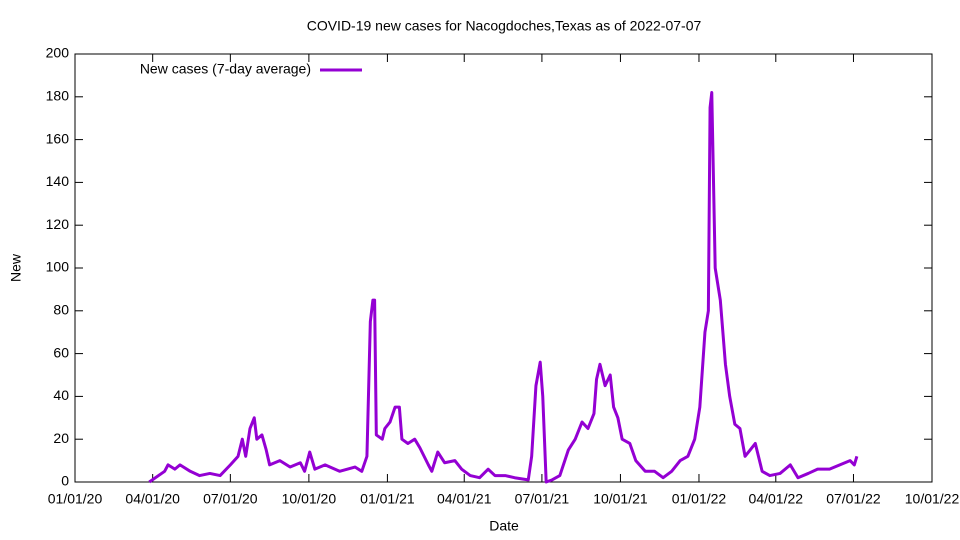  What do you see at coordinates (61, 395) in the screenshot?
I see `y-tick-label: 40` at bounding box center [61, 395].